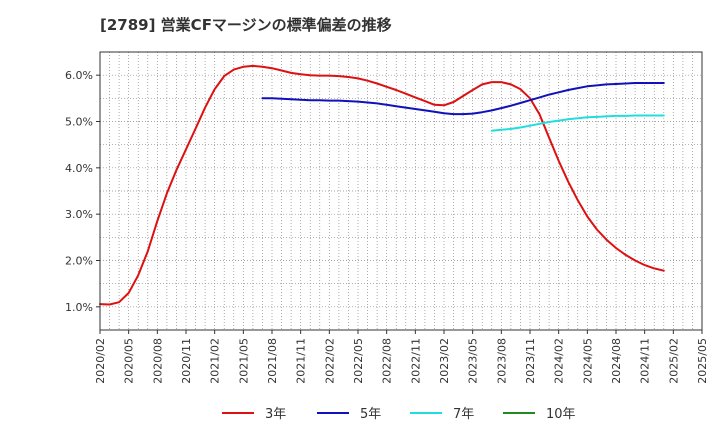 Image resolution: width=720 pixels, height=444 pixels. What do you see at coordinates (370, 414) in the screenshot?
I see `legend-label: 5年` at bounding box center [370, 414].